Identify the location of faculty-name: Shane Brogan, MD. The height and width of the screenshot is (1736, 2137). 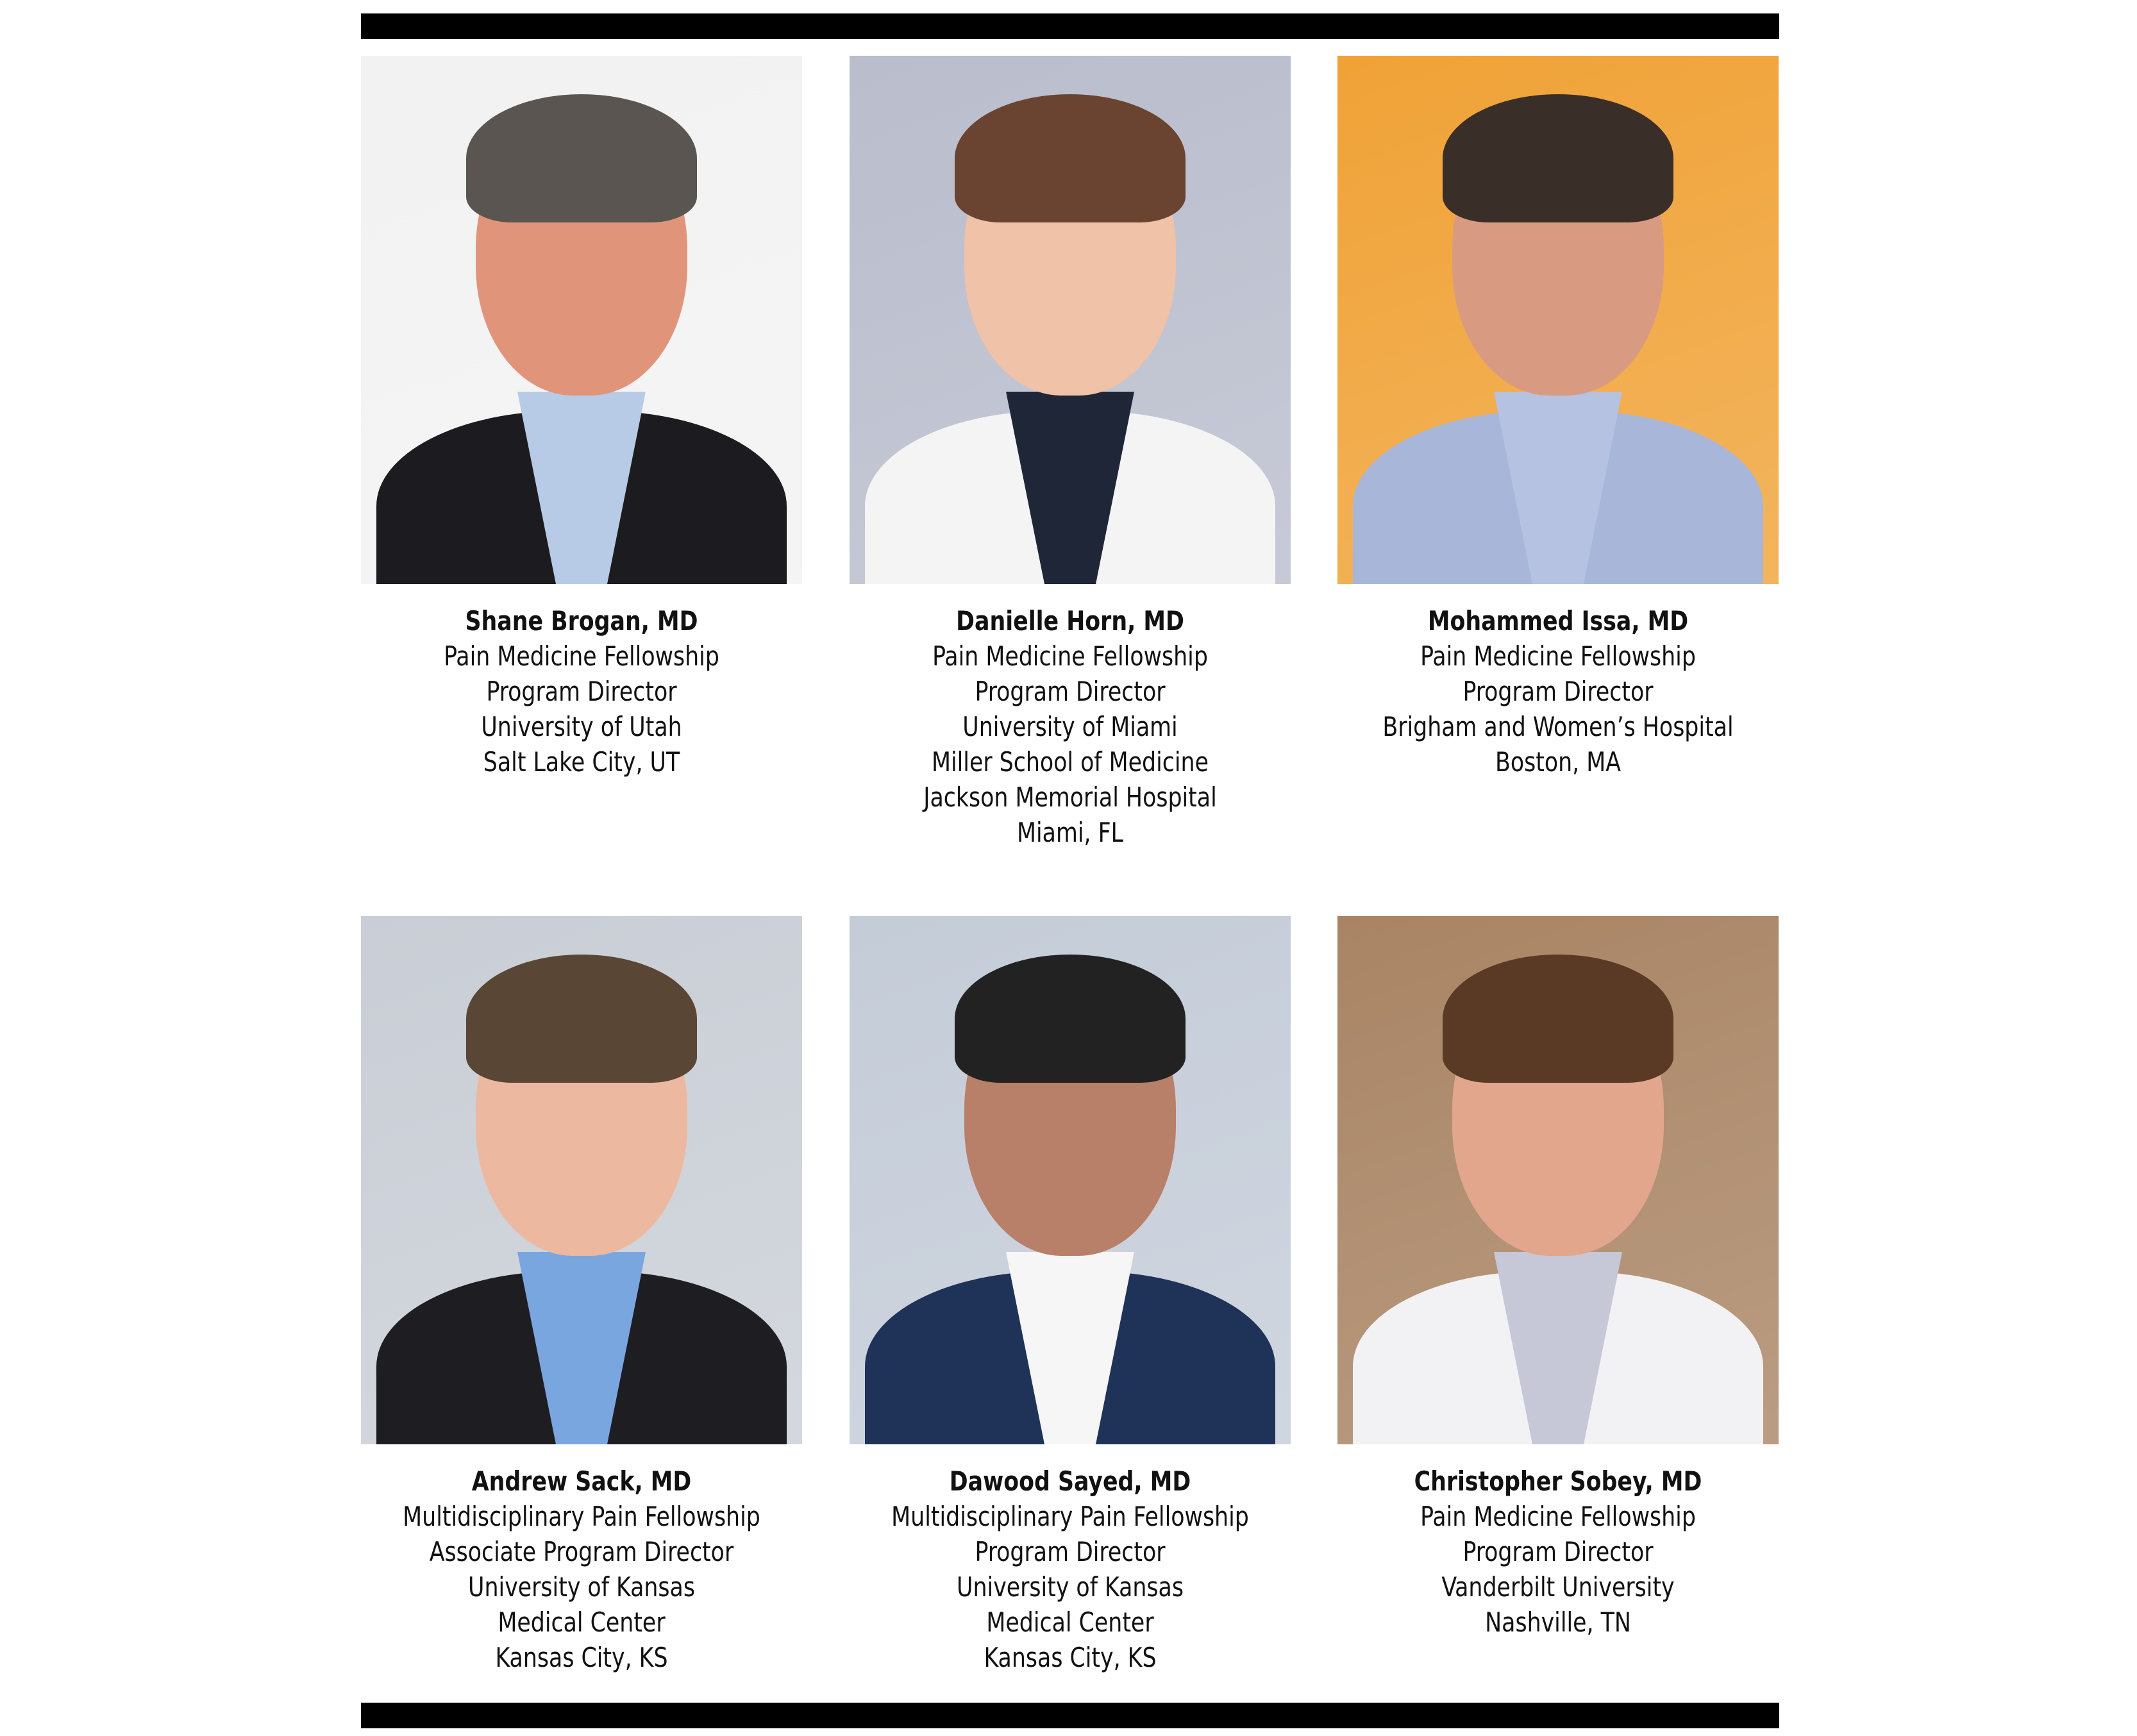
(581, 621).